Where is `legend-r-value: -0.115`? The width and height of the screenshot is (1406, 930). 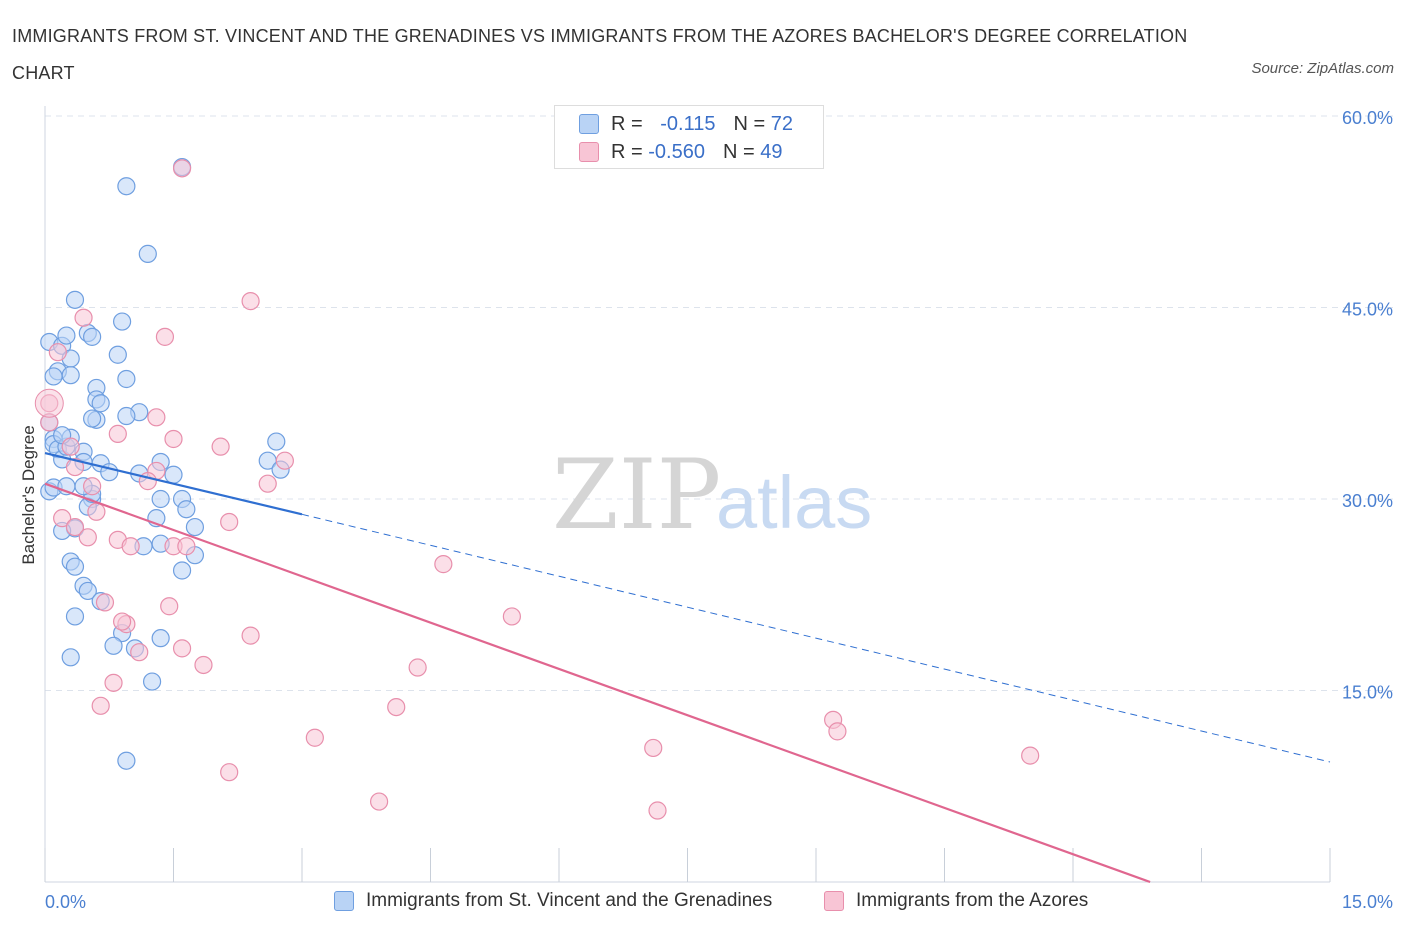
legend-r-value: -0.115 is located at coordinates (688, 123).